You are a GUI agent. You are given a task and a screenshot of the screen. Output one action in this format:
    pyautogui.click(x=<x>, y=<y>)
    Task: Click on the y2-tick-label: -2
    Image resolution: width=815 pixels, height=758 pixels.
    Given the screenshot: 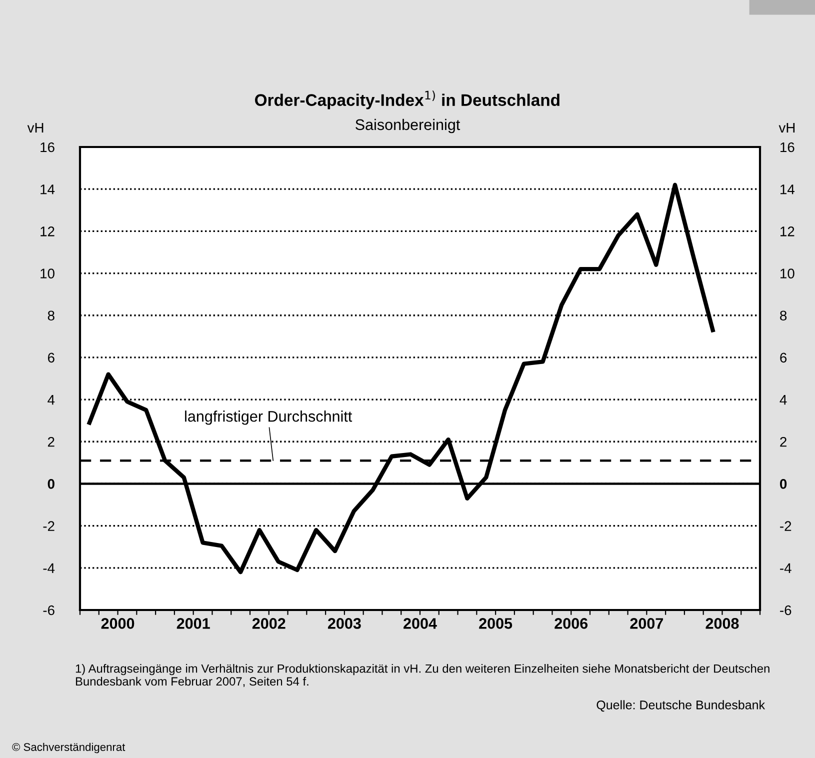 What is the action you would take?
    pyautogui.click(x=786, y=526)
    